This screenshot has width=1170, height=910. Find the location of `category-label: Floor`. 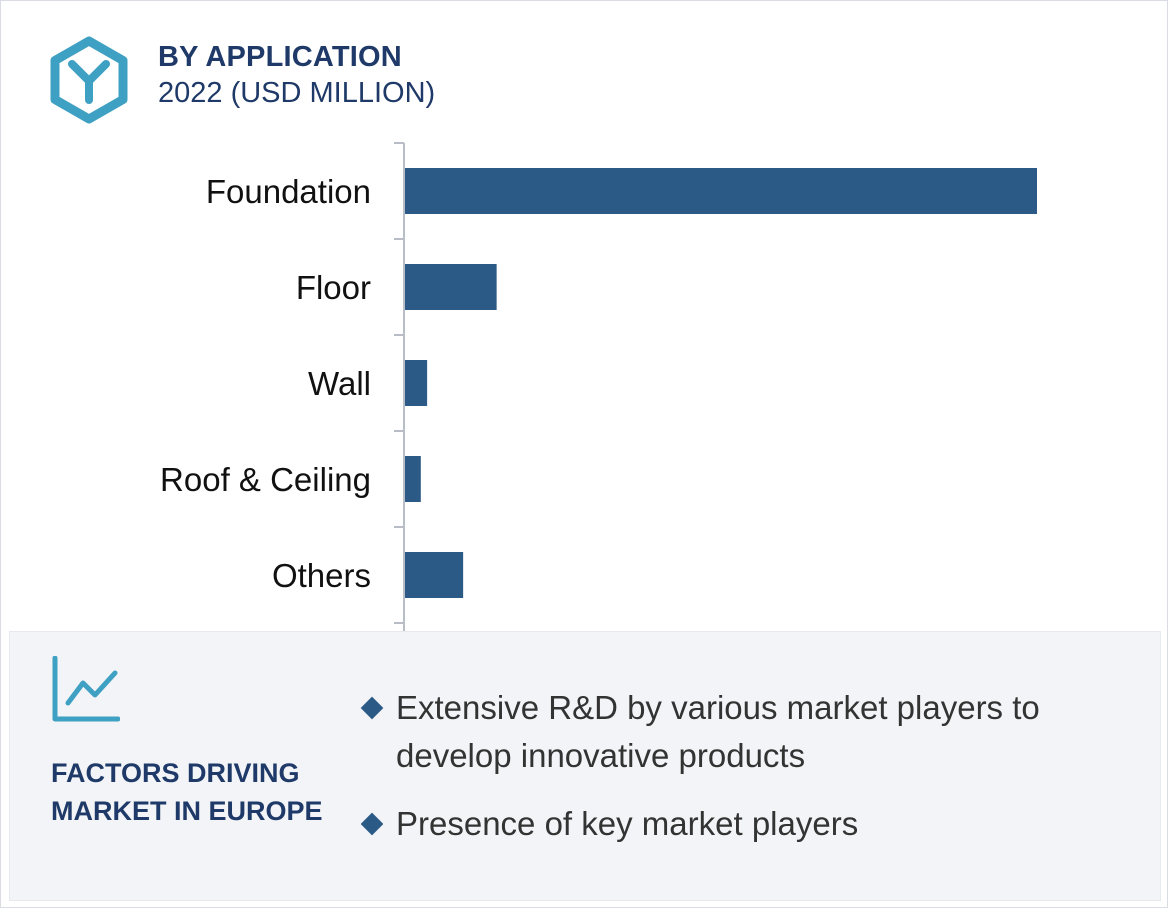

category-label: Floor is located at coordinates (333, 287).